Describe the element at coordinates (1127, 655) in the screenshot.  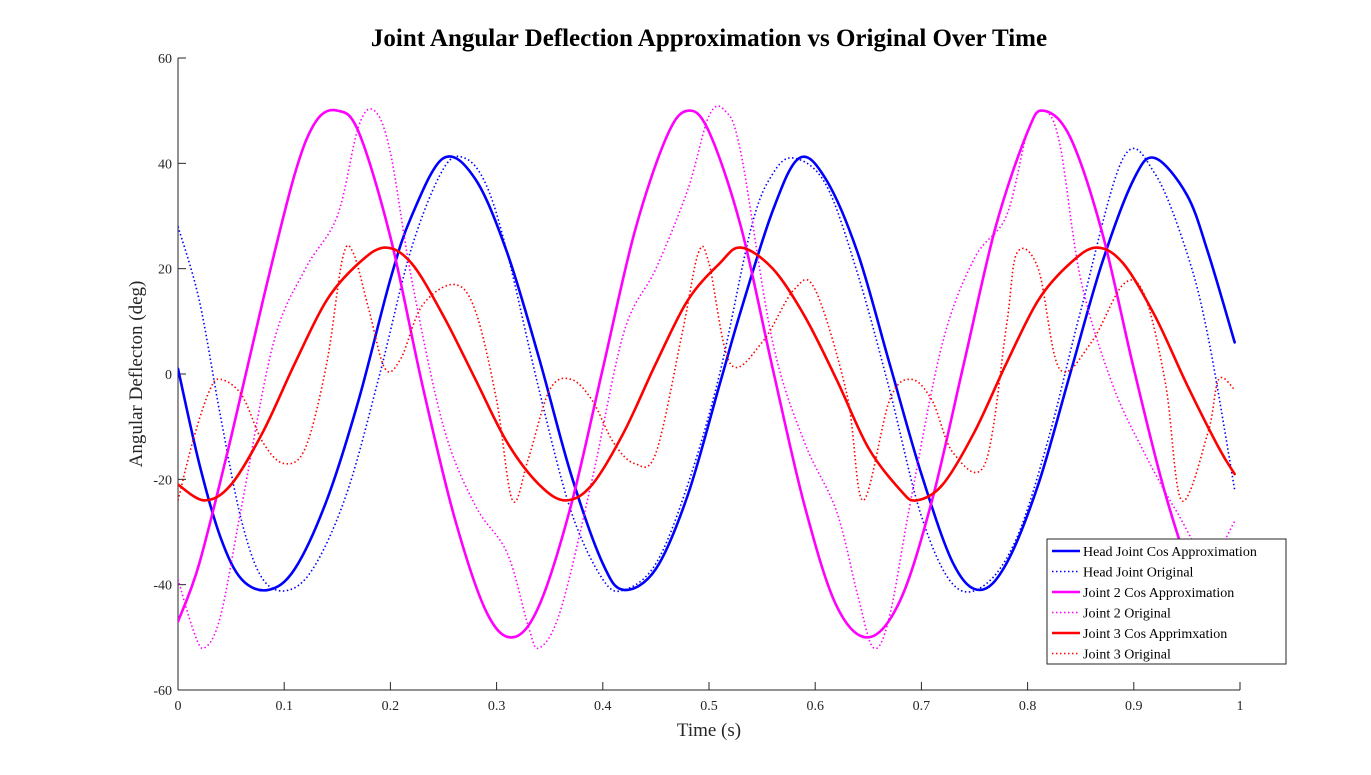
I see `legend-label: Joint 3 Original` at that location.